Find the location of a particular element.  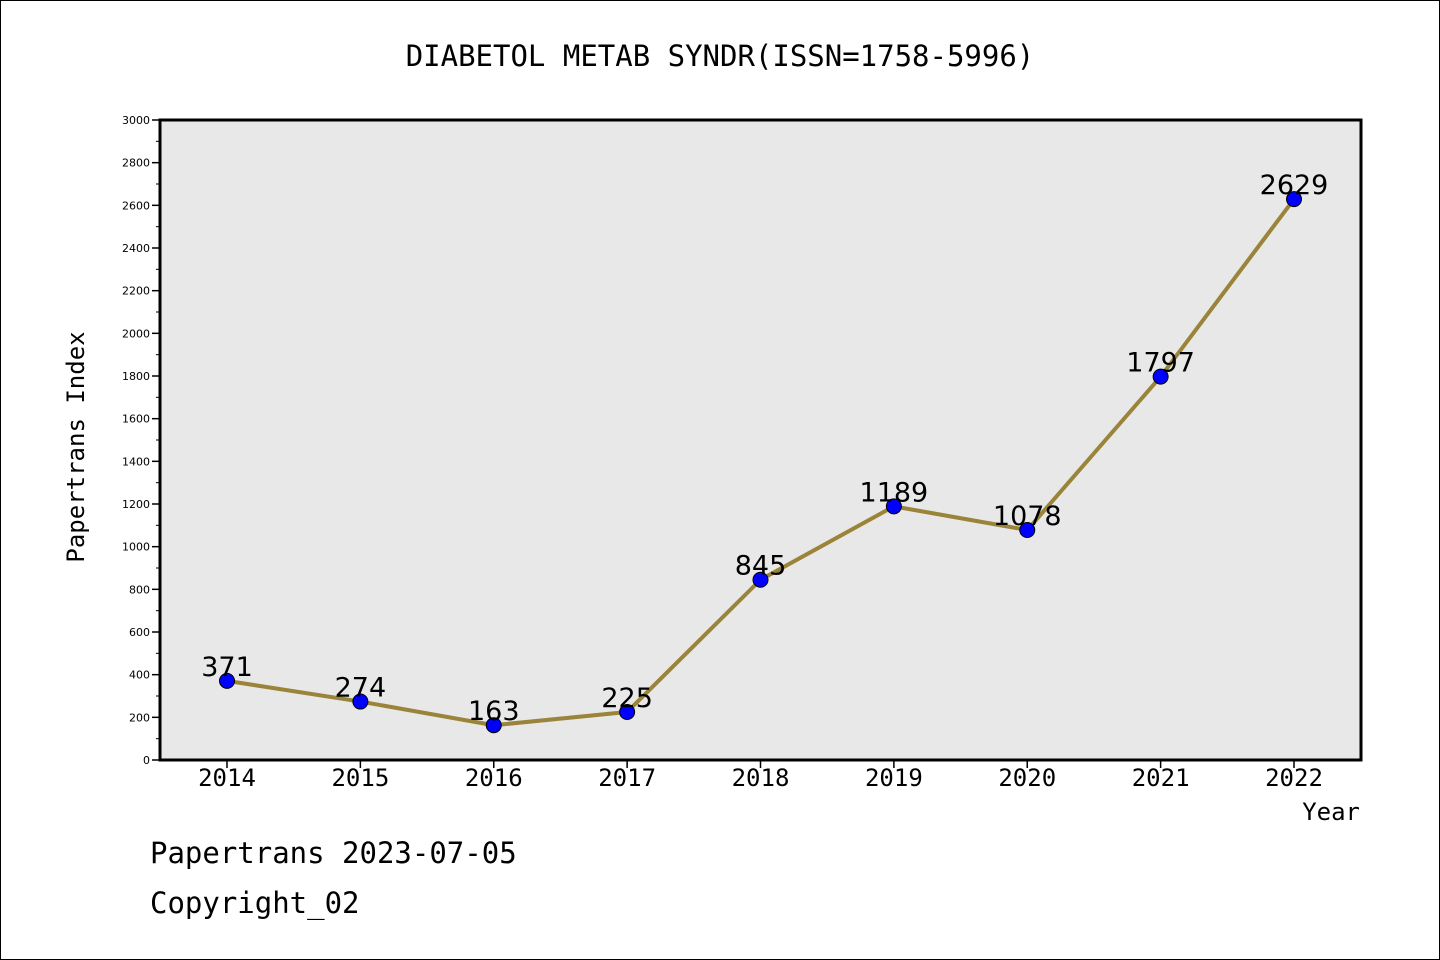

footer-copyright: Copyright_02 is located at coordinates (255, 903).